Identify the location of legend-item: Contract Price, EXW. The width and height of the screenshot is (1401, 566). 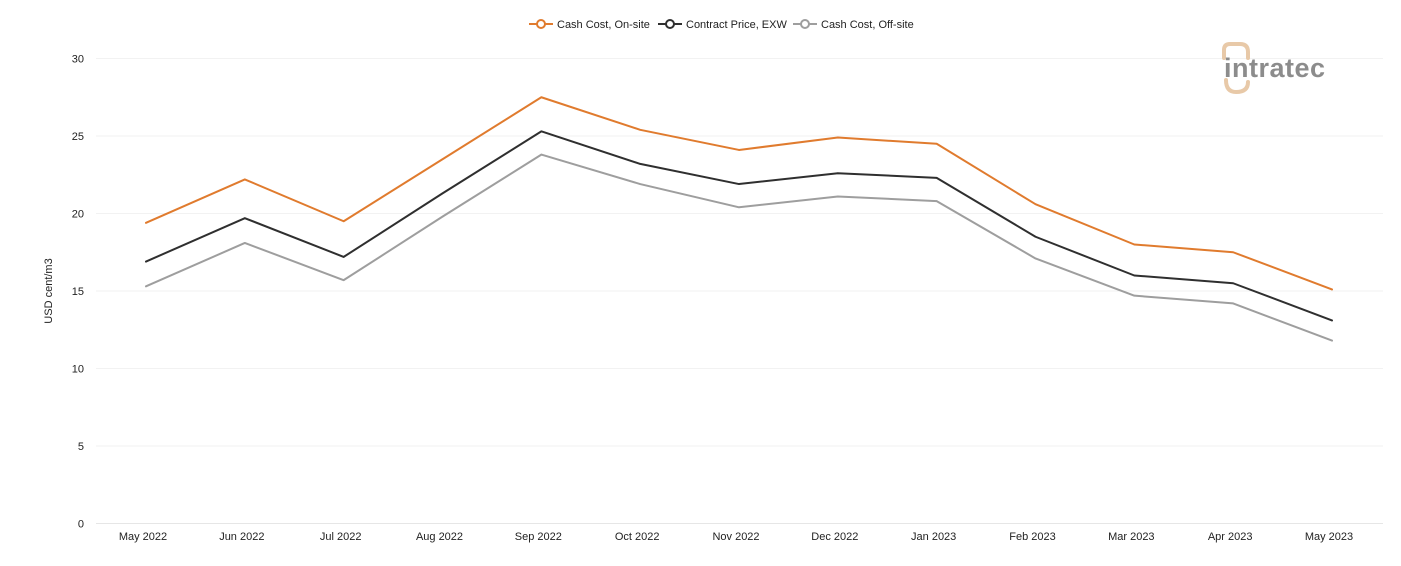
(722, 25).